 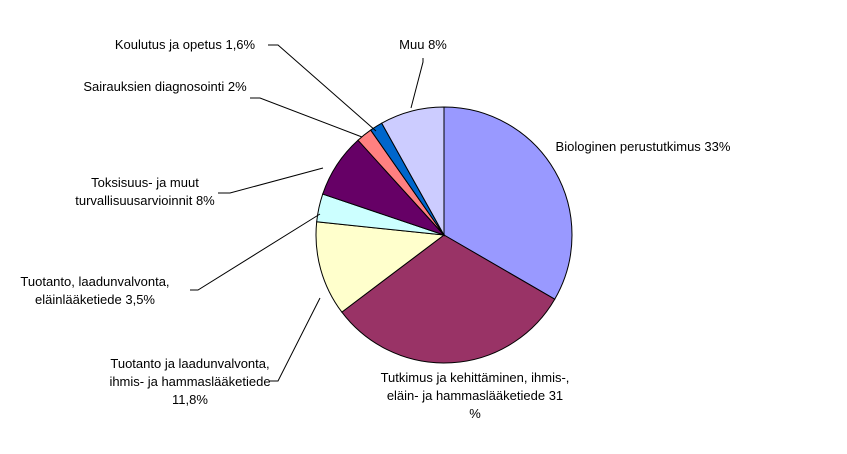 What do you see at coordinates (154, 86) in the screenshot?
I see `category-label: Sairauksien diagnosointi` at bounding box center [154, 86].